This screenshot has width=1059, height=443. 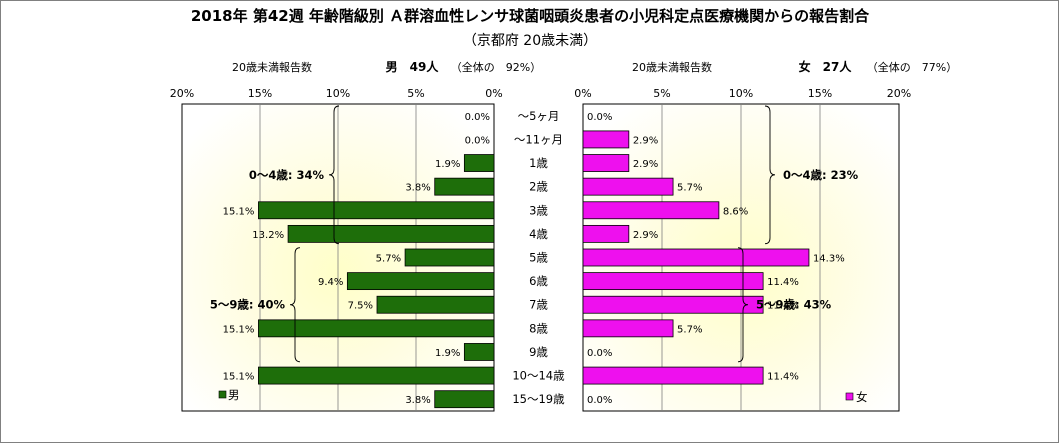 I want to click on male-legend-swatch, so click(x=222, y=394).